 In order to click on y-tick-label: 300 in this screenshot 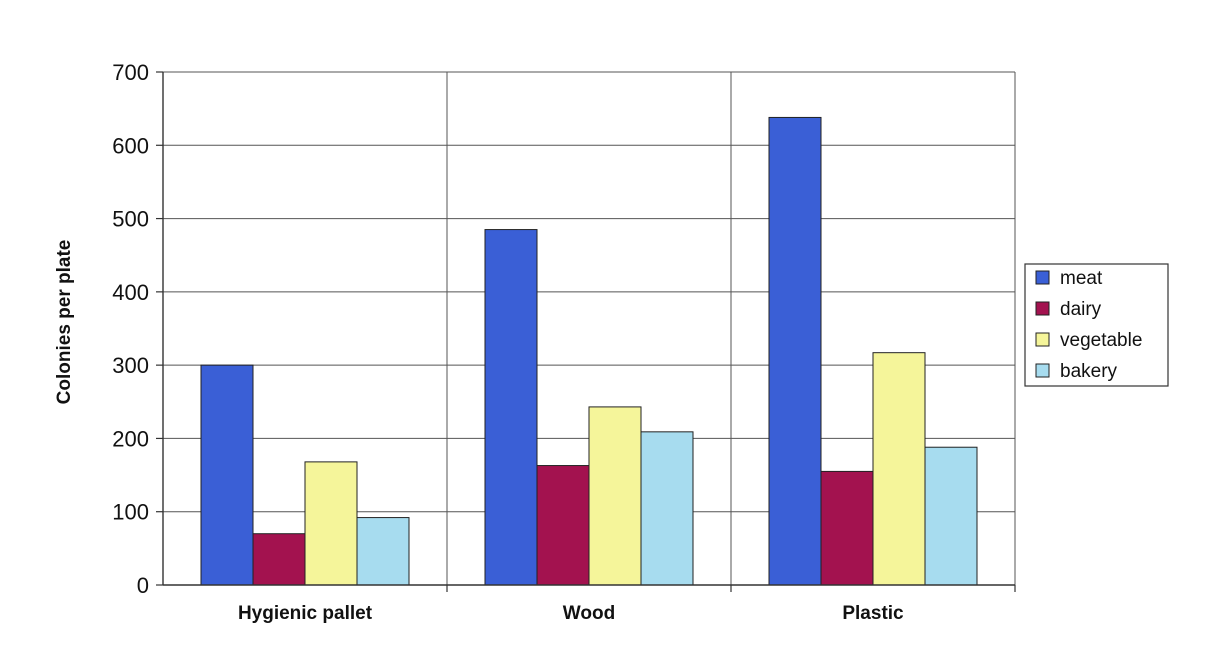, I will do `click(130, 365)`.